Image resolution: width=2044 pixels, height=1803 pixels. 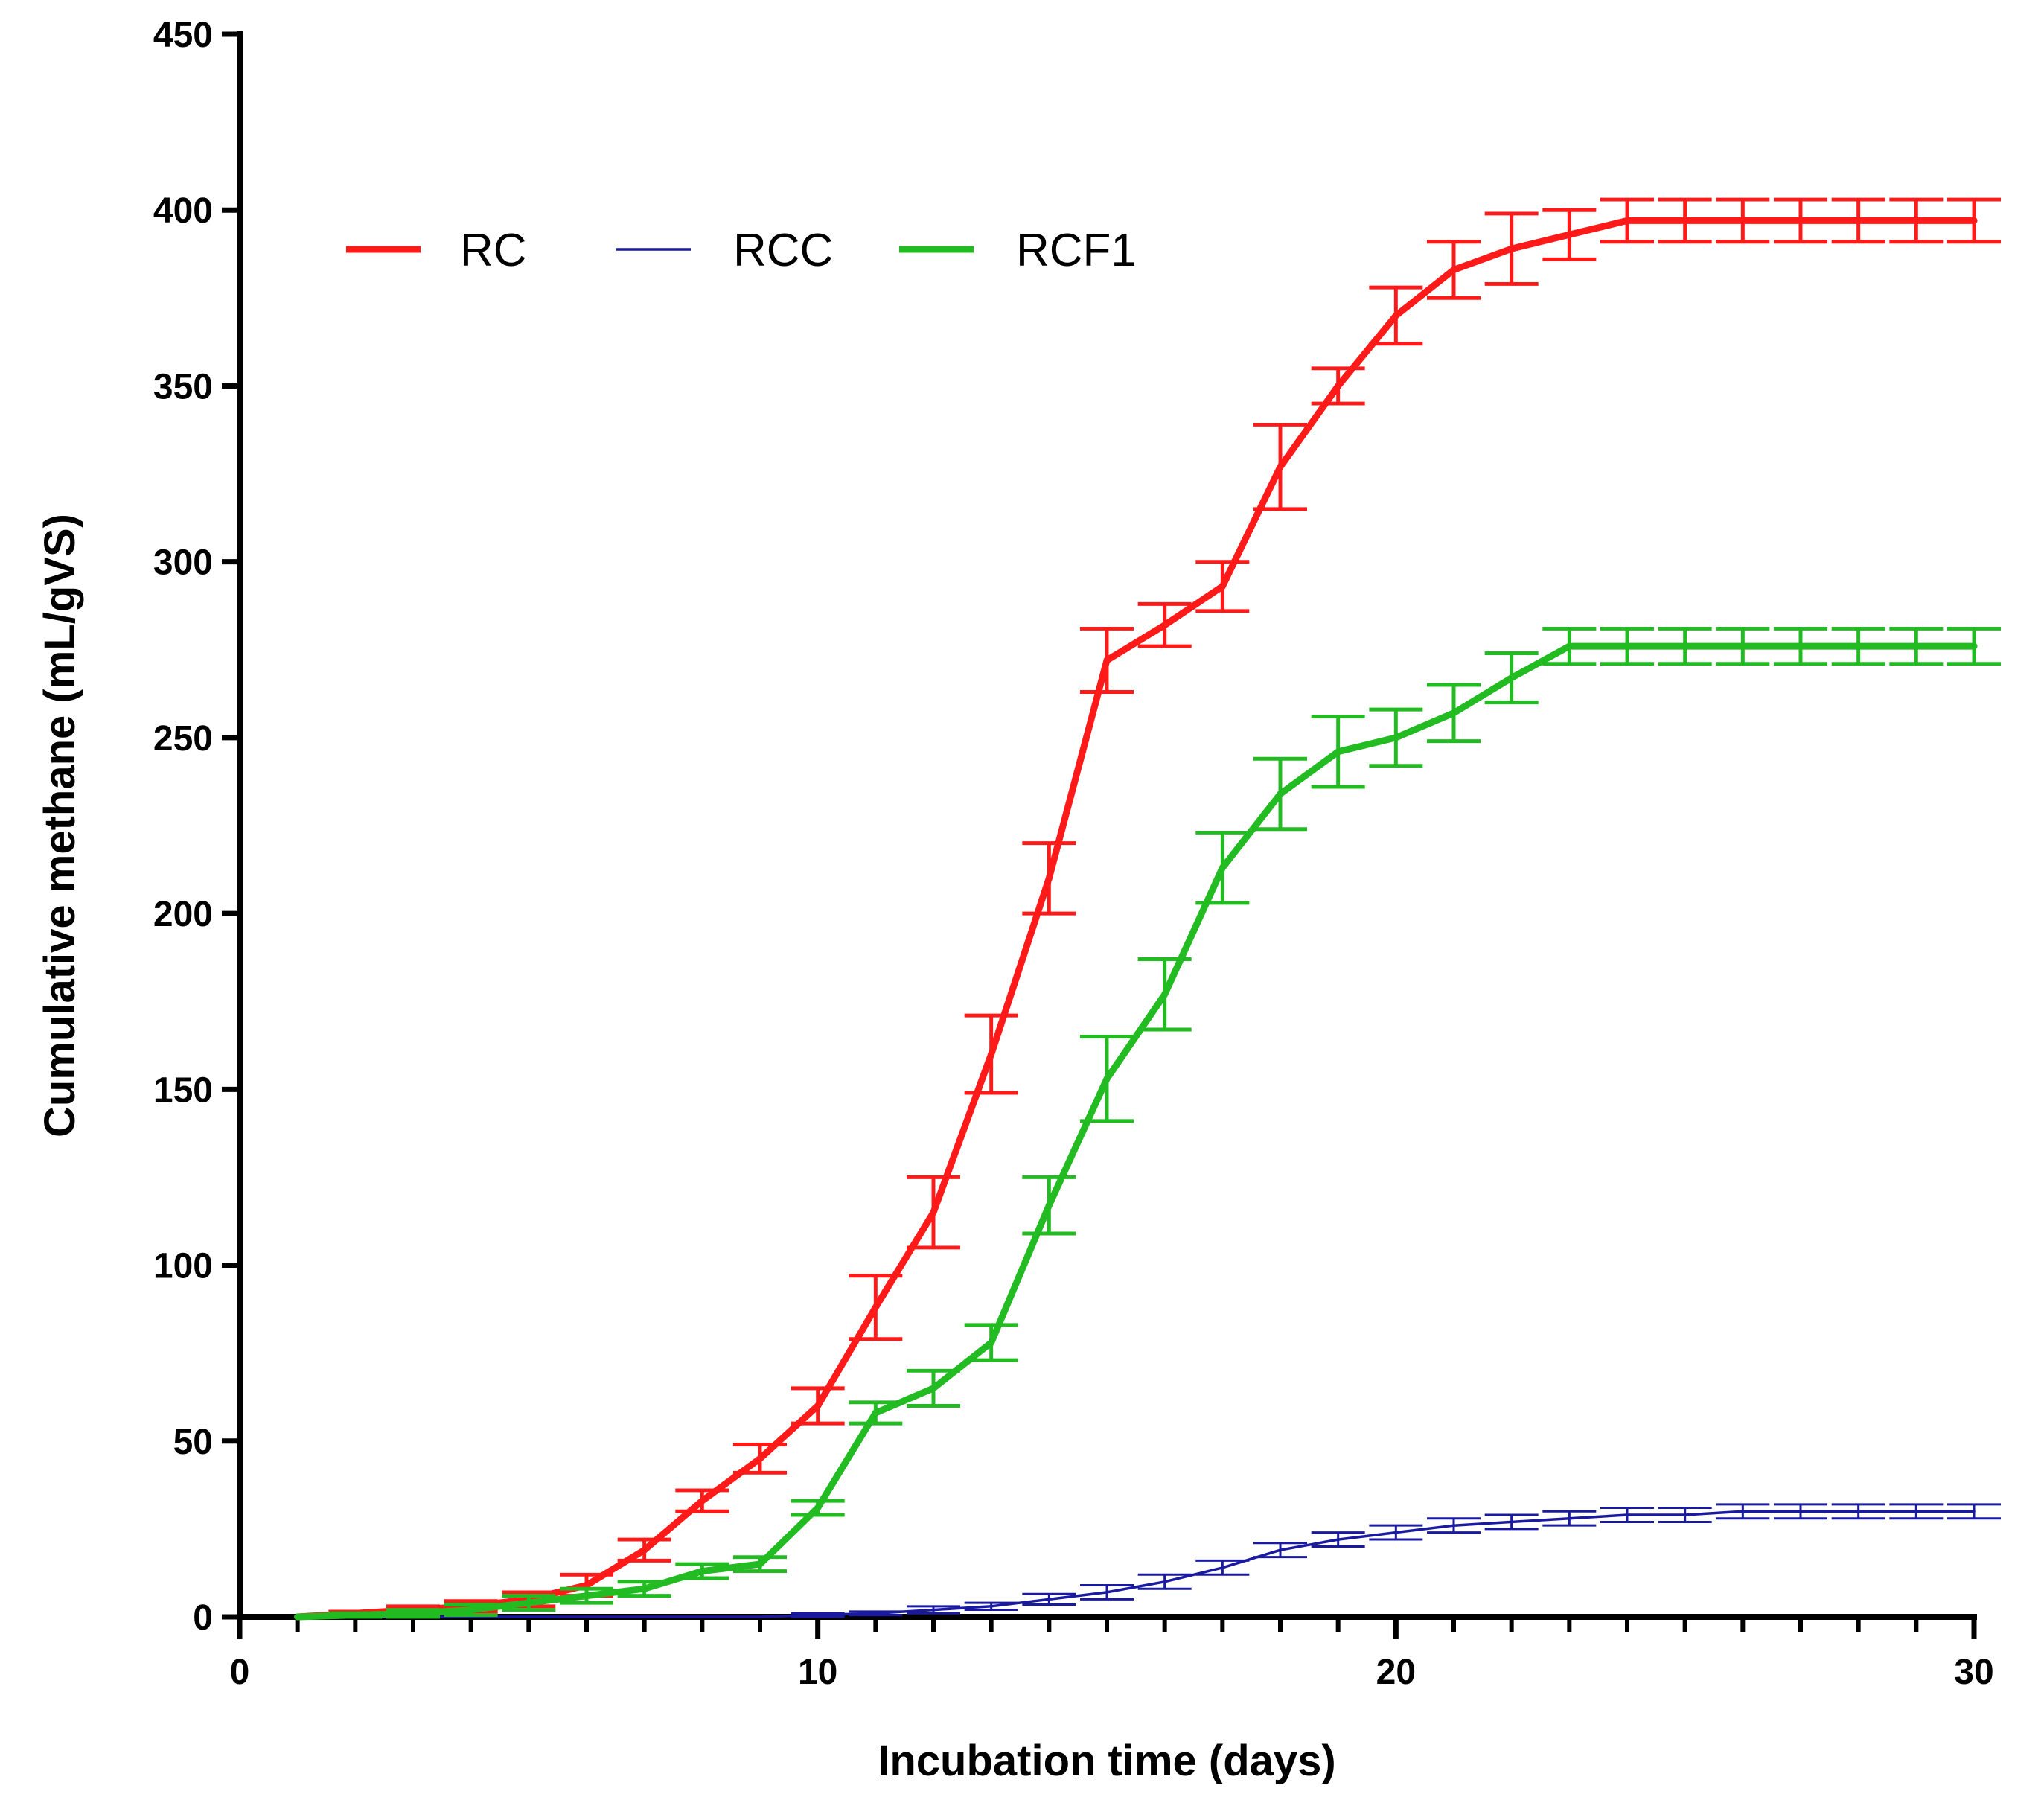 What do you see at coordinates (724, 250) in the screenshot?
I see `legend-item-rcc: RCC` at bounding box center [724, 250].